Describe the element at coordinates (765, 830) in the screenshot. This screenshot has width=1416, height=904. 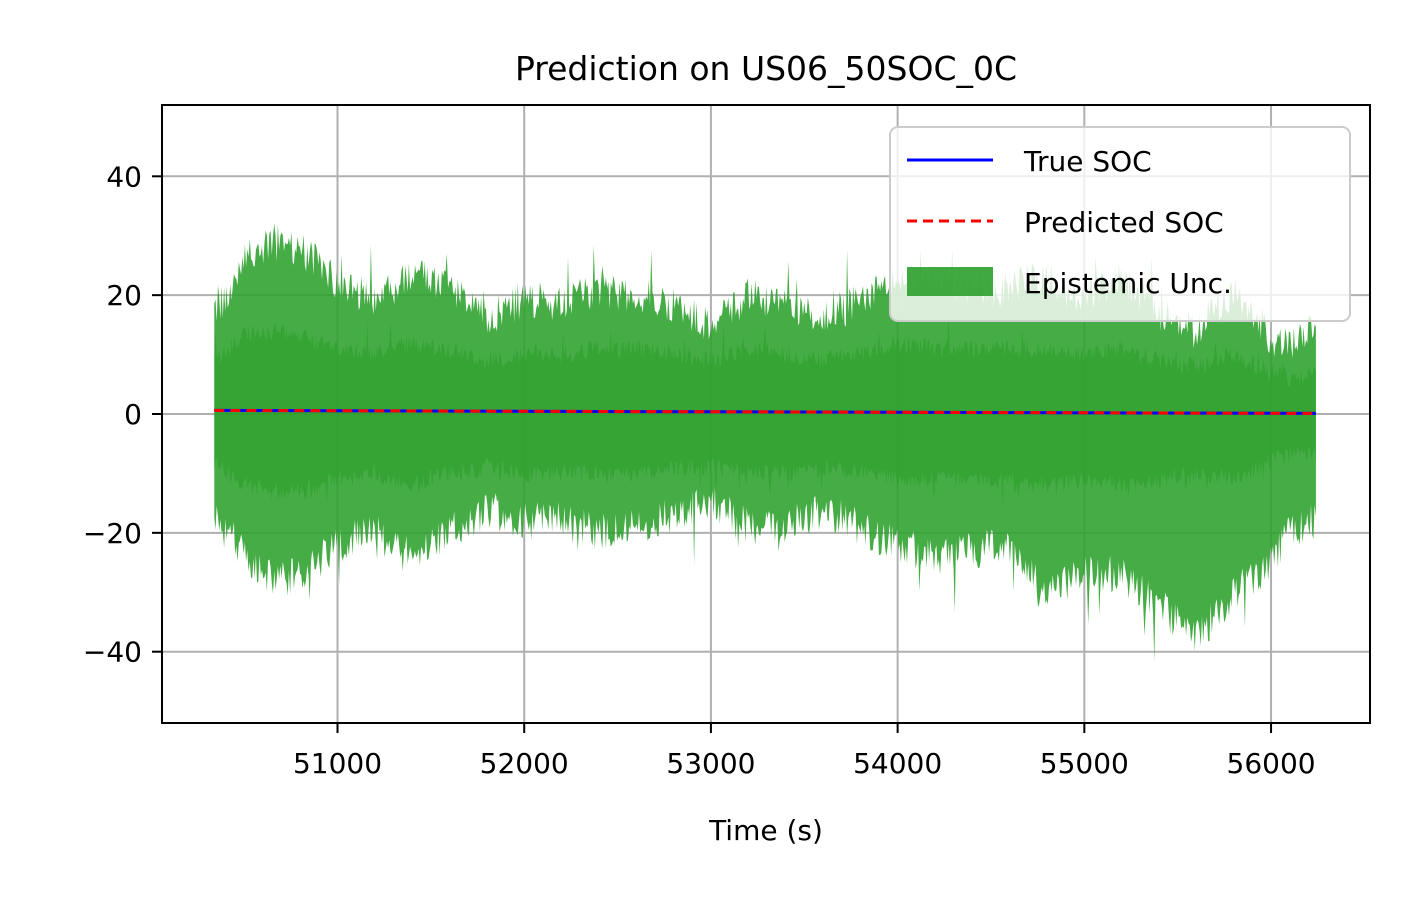
I see `x-axis-label: Time (s)` at that location.